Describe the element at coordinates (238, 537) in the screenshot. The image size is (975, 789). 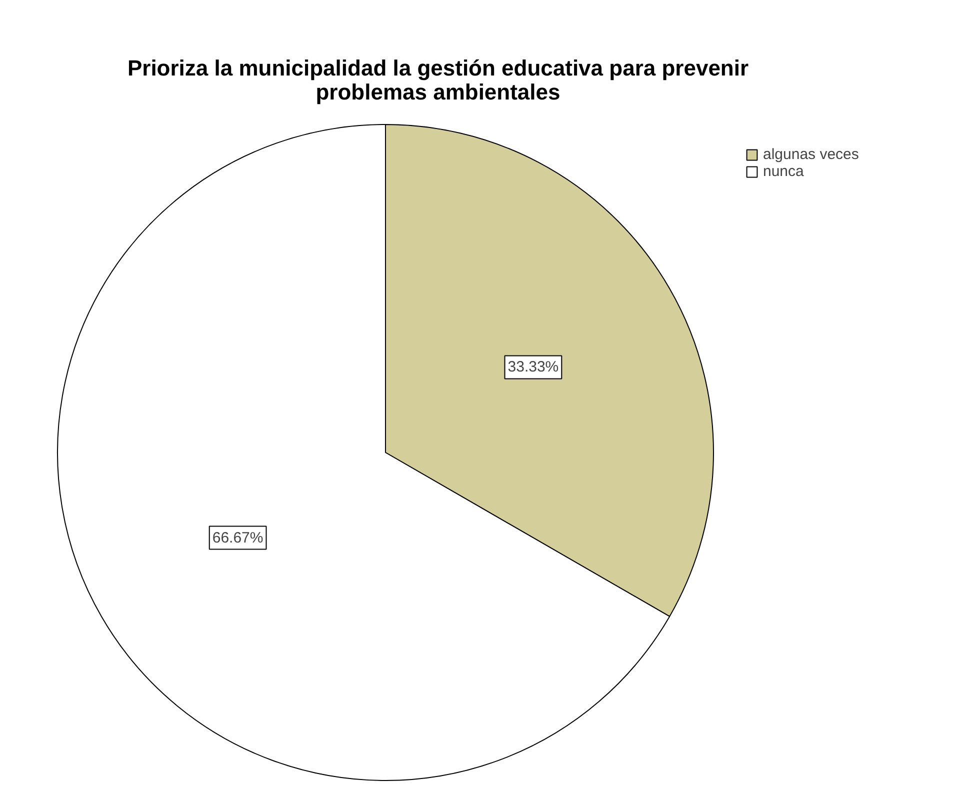
I see `data-label: 66.67%` at that location.